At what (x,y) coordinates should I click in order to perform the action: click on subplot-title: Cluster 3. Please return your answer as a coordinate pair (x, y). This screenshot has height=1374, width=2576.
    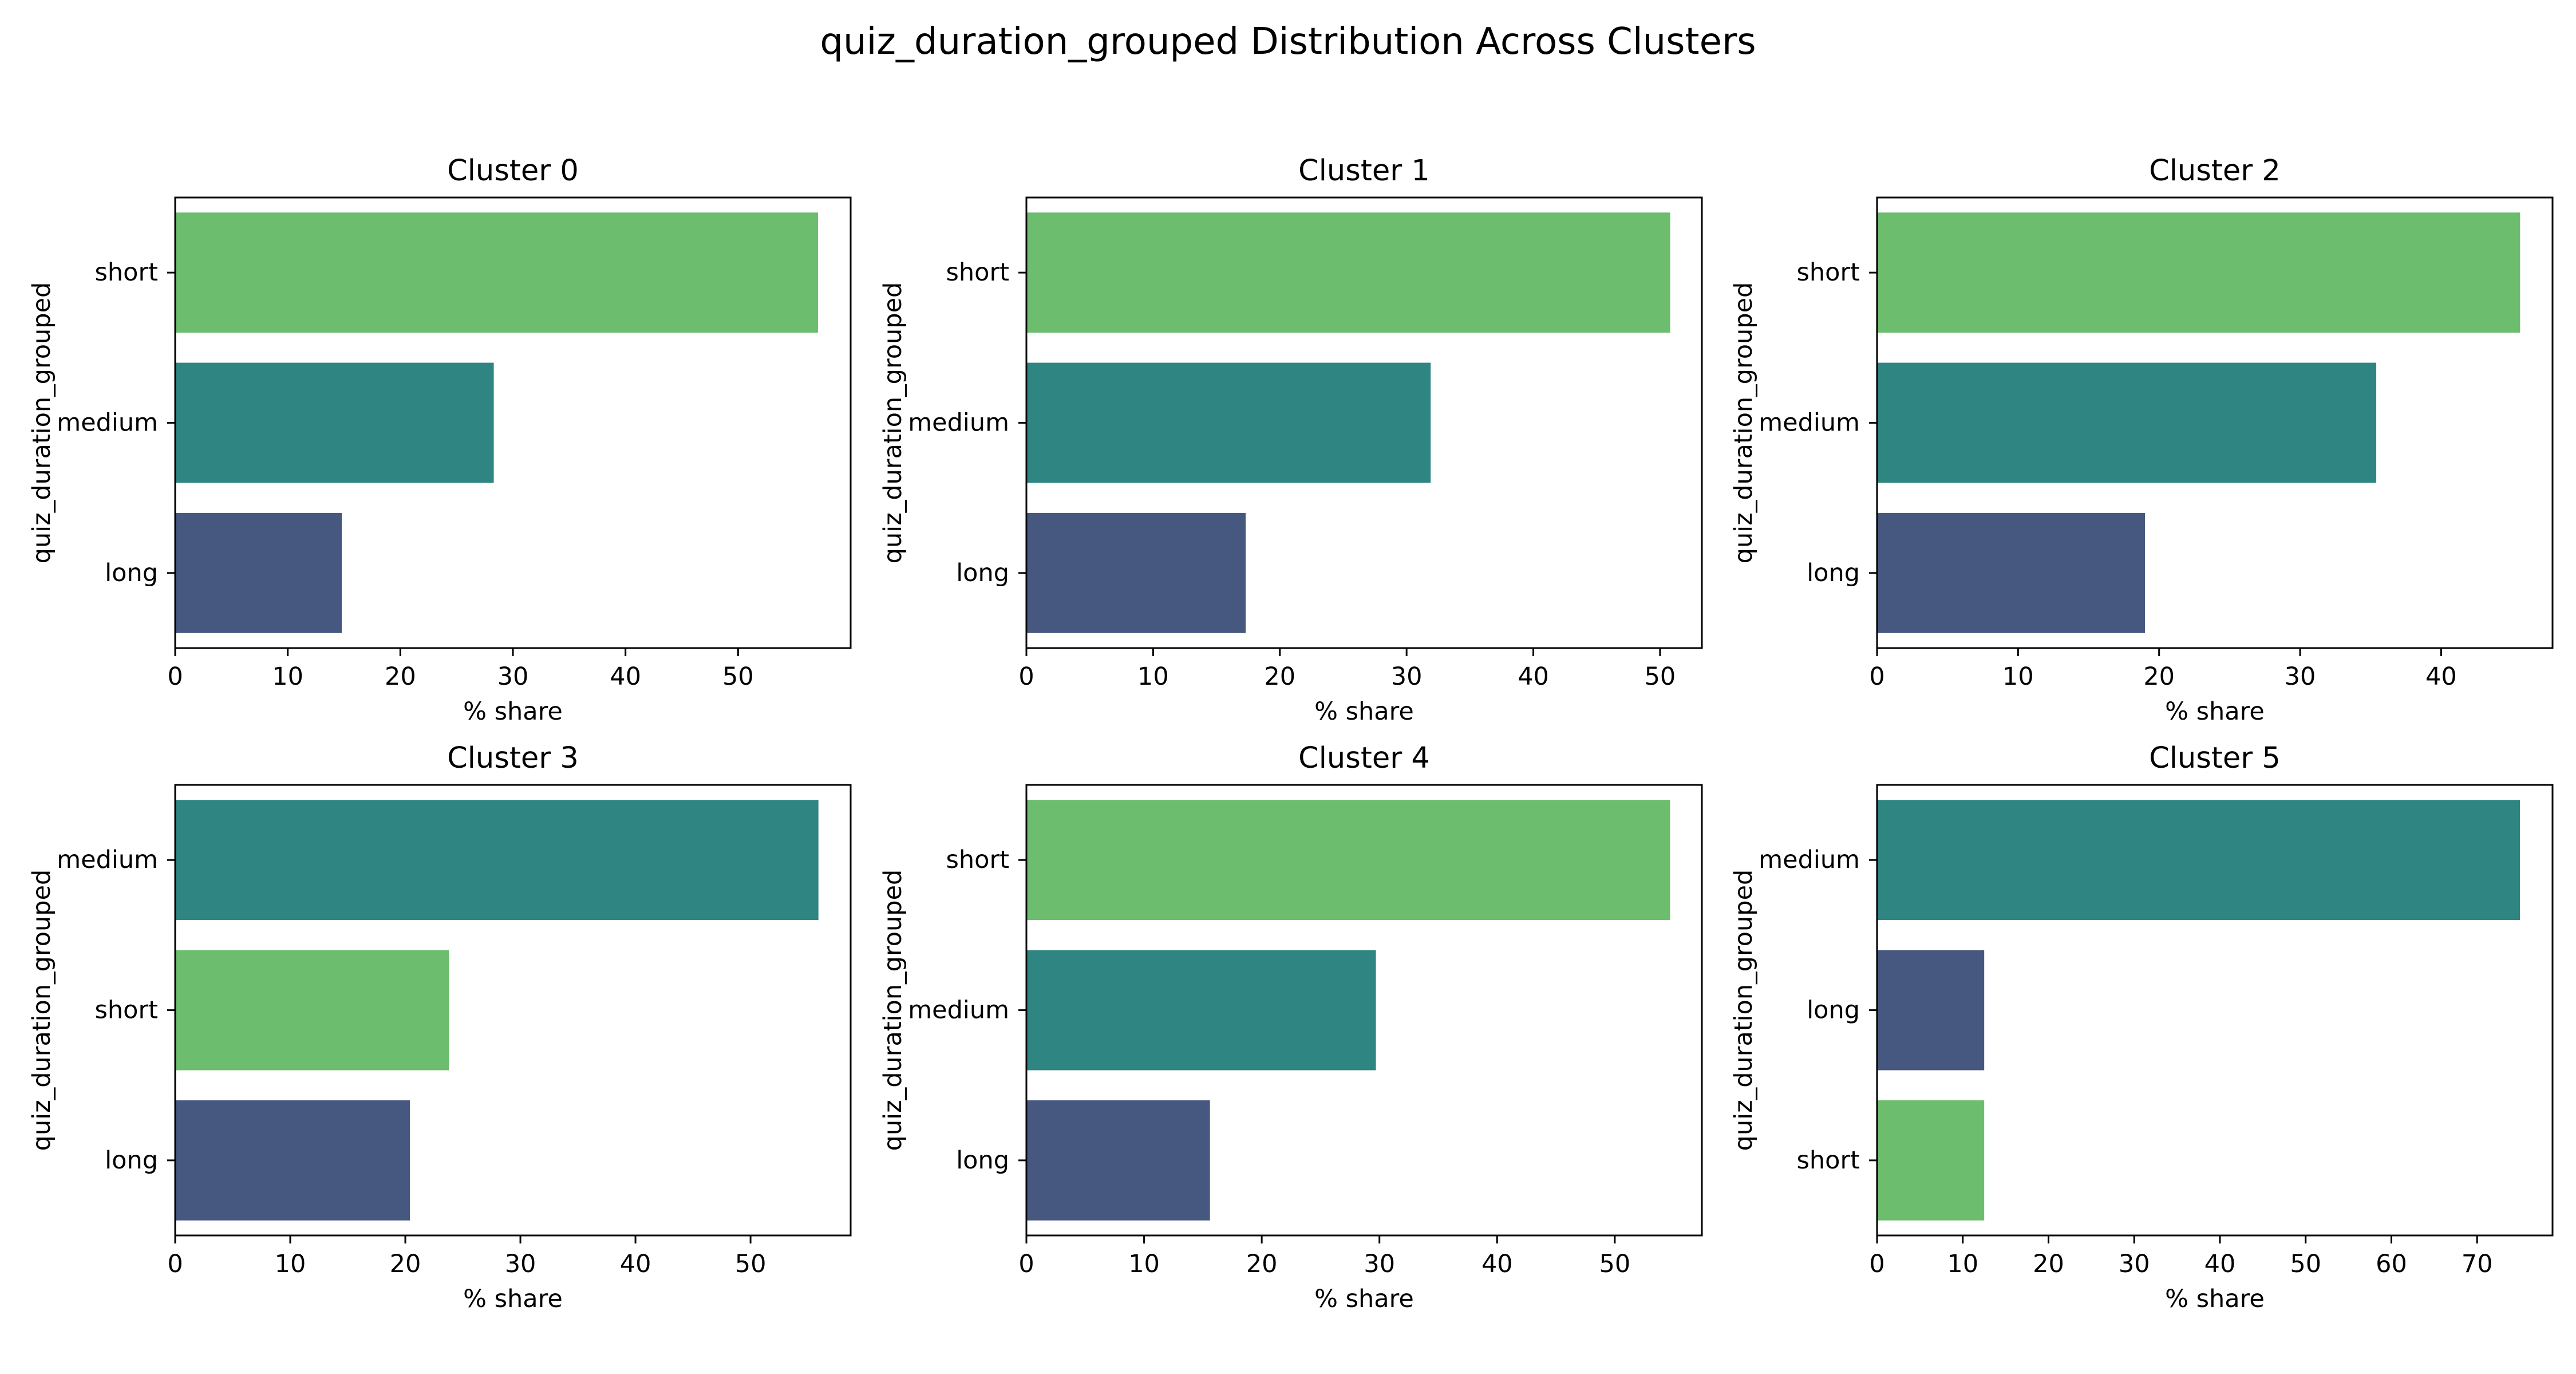
    Looking at the image, I should click on (513, 758).